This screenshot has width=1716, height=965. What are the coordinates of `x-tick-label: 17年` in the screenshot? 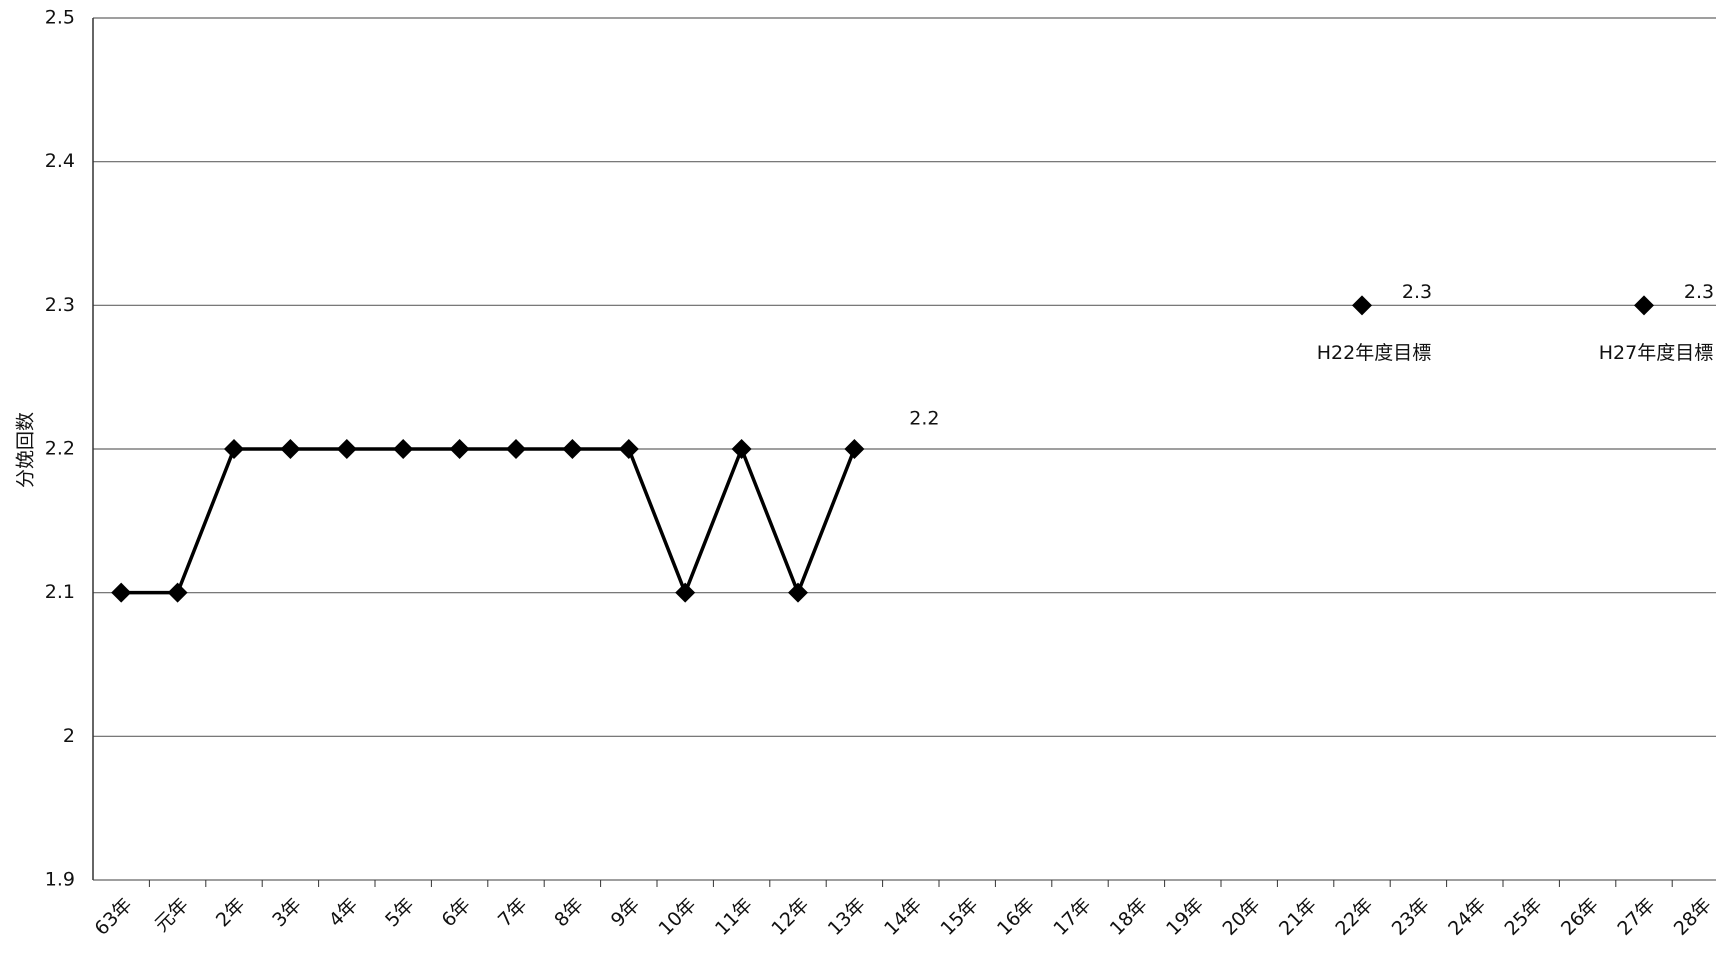 It's located at (1072, 917).